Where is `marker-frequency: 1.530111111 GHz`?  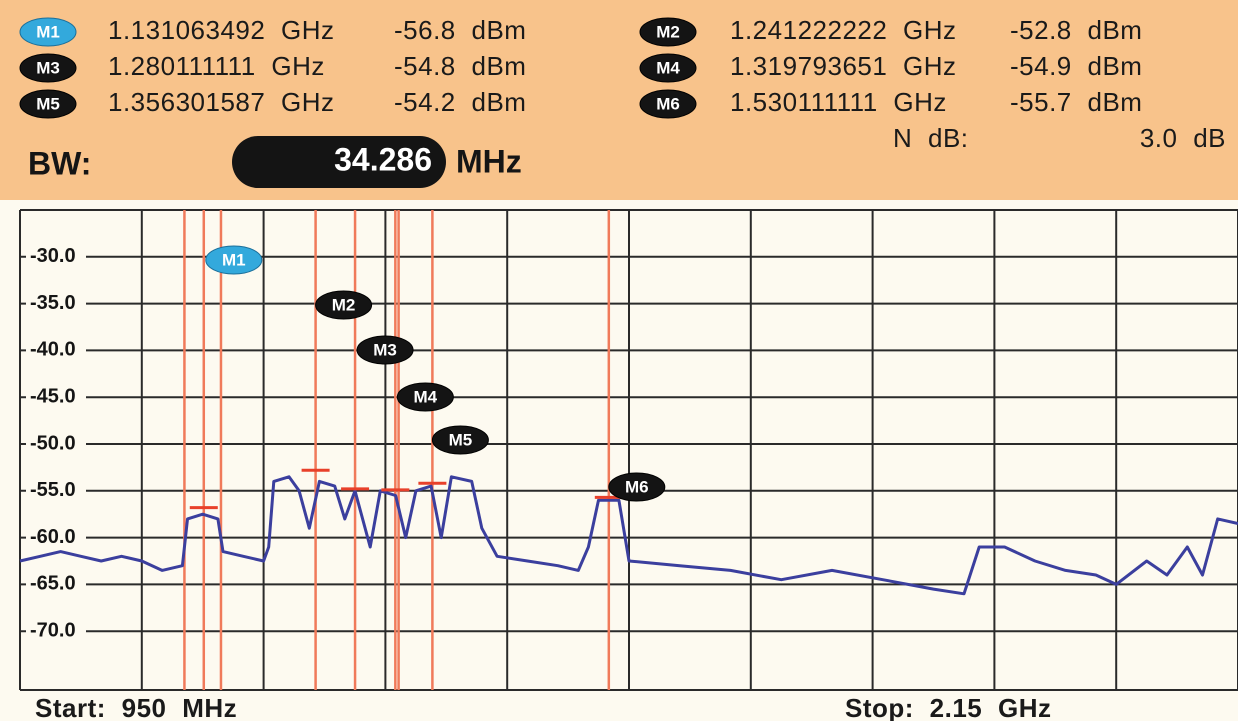 marker-frequency: 1.530111111 GHz is located at coordinates (838, 102).